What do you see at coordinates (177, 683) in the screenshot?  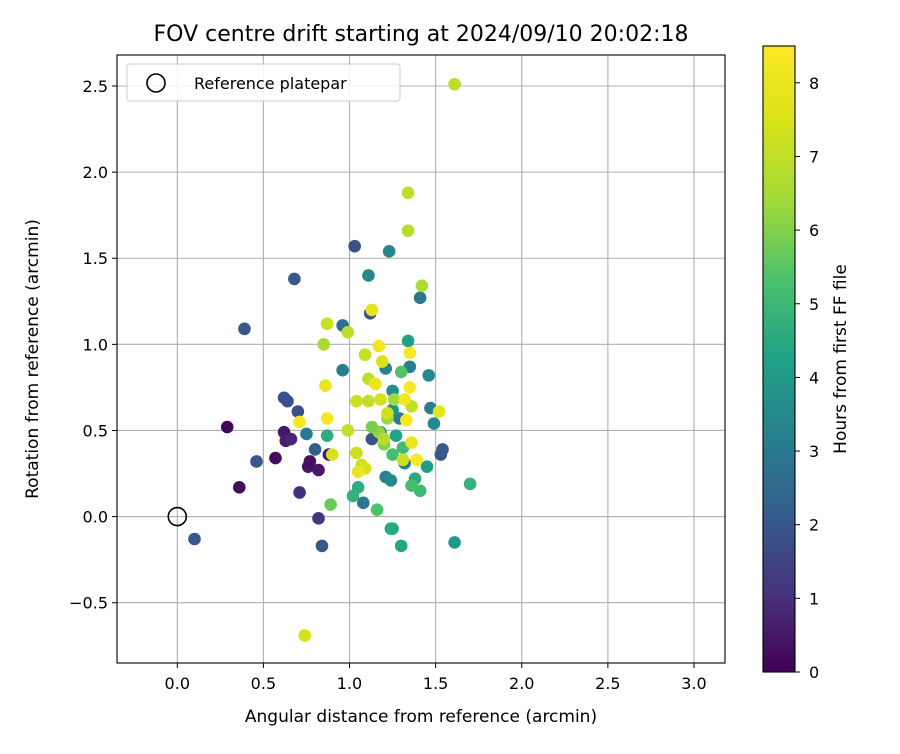 I see `x-tick-label: 0.0` at bounding box center [177, 683].